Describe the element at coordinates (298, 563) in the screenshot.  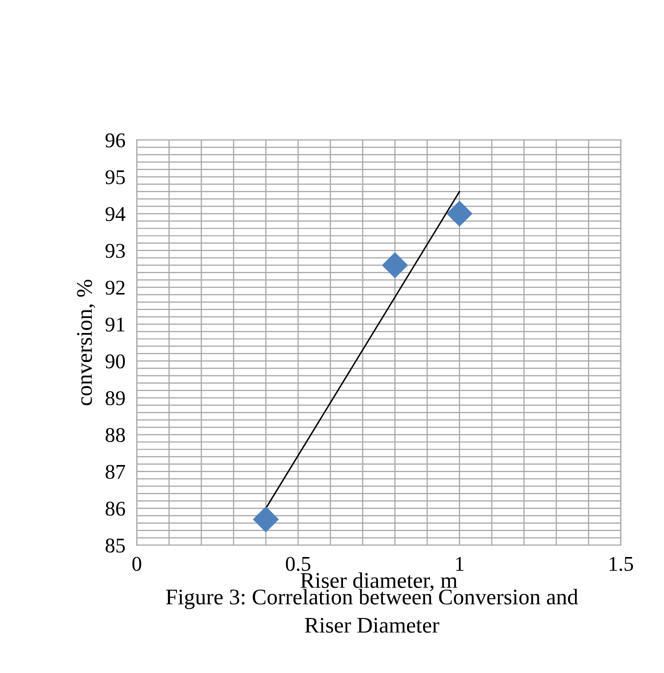
I see `x-tick-label: 0.5` at that location.